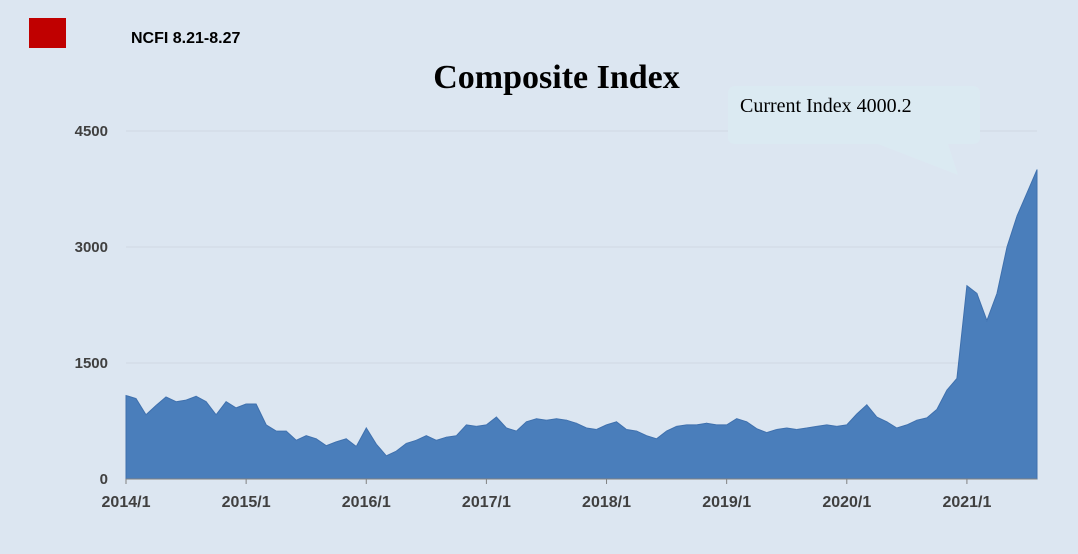  Describe the element at coordinates (846, 502) in the screenshot. I see `x-tick-label: 2020/1` at that location.